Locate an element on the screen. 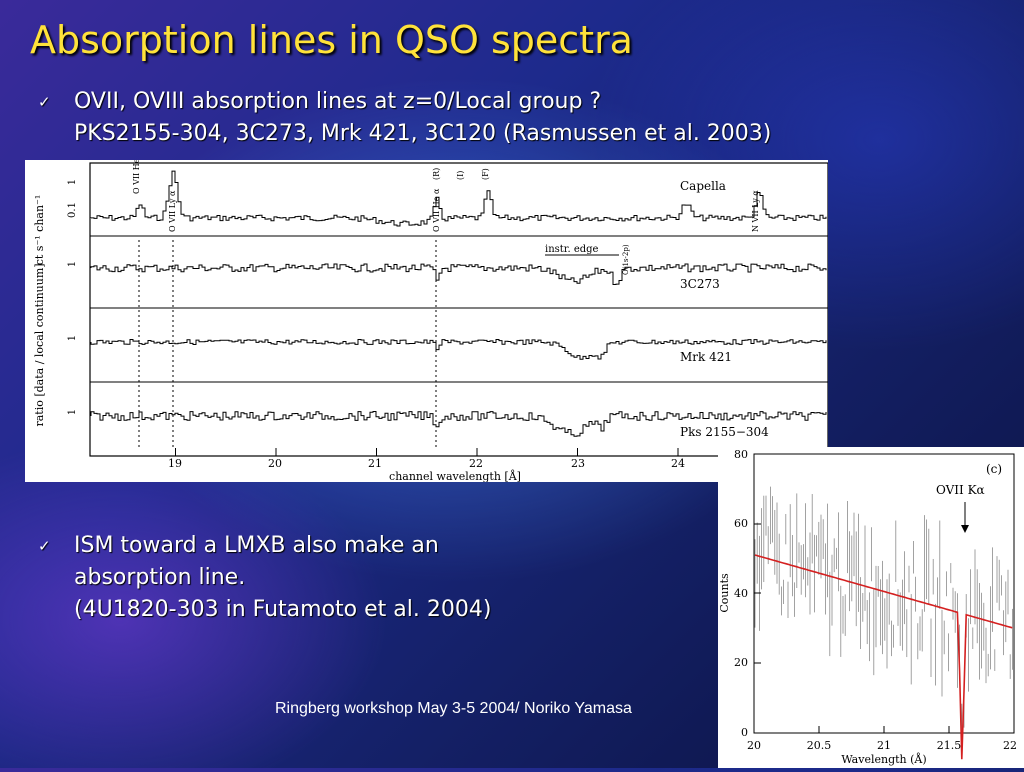 This screenshot has width=1024, height=772. ytick-panel2: 1 is located at coordinates (72, 264).